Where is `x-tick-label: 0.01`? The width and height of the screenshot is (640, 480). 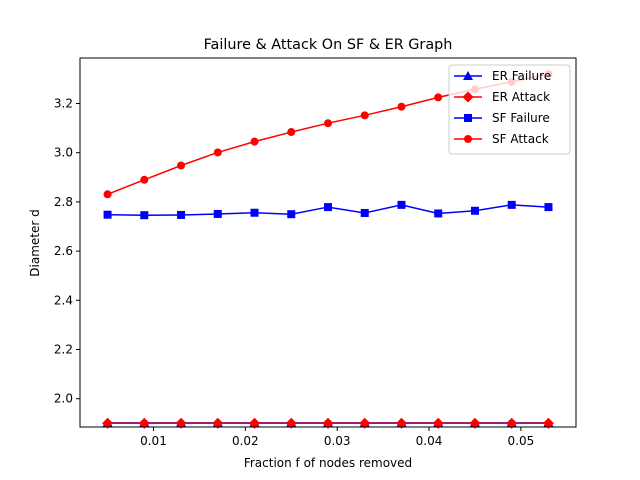
x-tick-label: 0.01 is located at coordinates (153, 441).